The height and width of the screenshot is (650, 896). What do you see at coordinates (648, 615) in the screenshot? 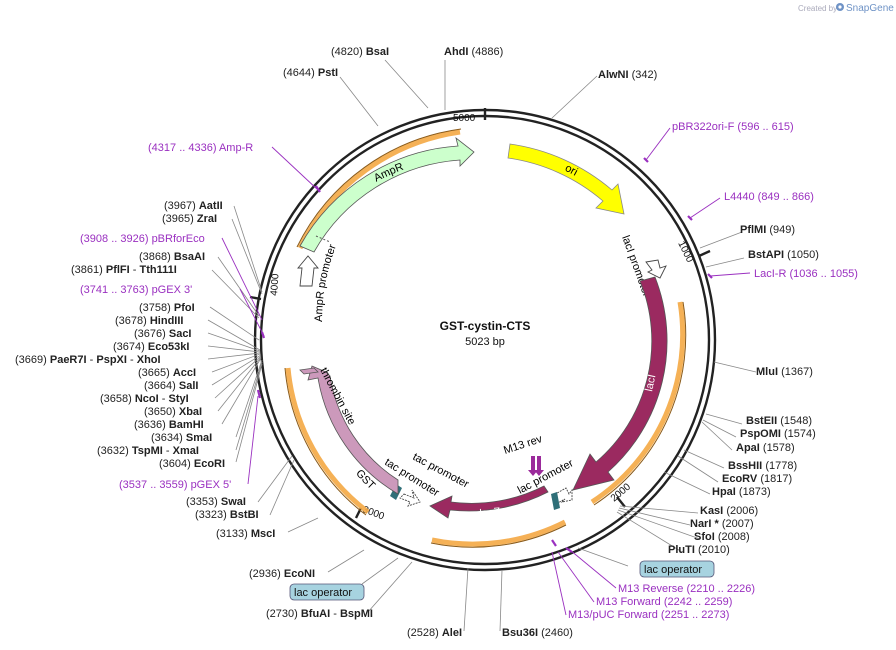
I see `primer-m13-puc-forward: M13/pUC Forward (2251 .. 2273)` at bounding box center [648, 615].